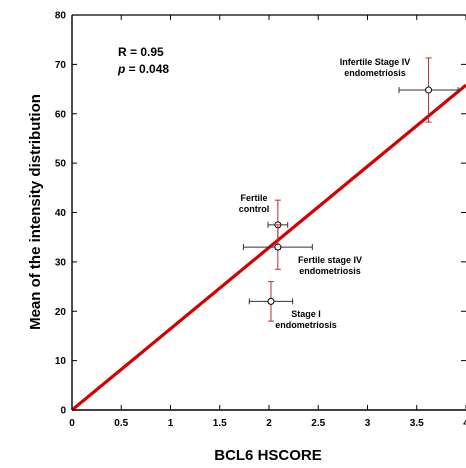  What do you see at coordinates (61, 114) in the screenshot?
I see `y-tick-label: 60` at bounding box center [61, 114].